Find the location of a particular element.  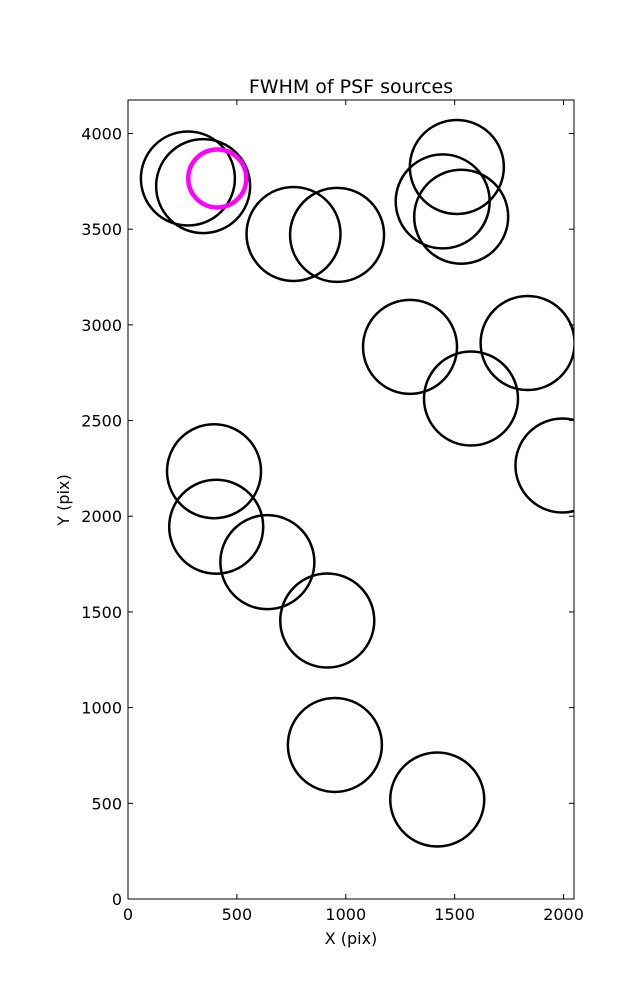

x-tick-label: 2000 is located at coordinates (563, 914).